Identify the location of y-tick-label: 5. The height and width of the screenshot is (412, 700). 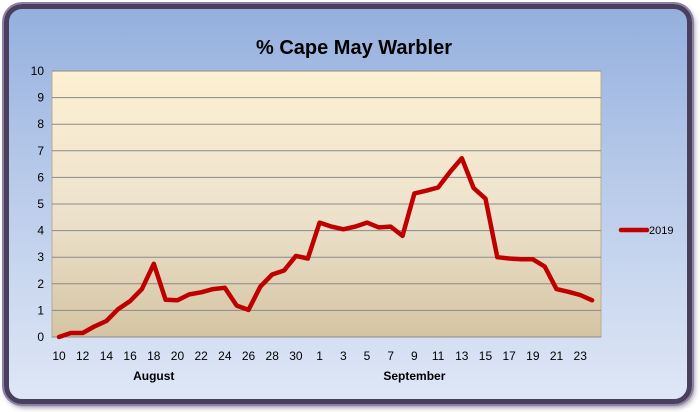
(40, 204).